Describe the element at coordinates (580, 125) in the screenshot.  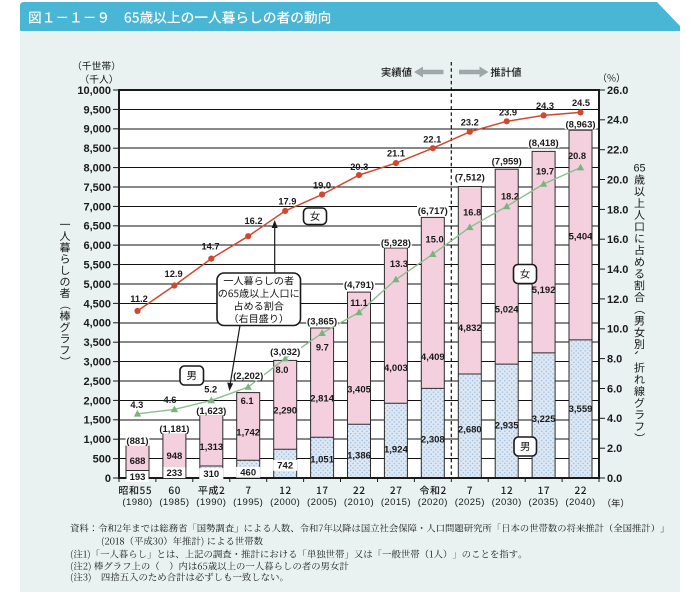
I see `svg-text: (8,963)` at that location.